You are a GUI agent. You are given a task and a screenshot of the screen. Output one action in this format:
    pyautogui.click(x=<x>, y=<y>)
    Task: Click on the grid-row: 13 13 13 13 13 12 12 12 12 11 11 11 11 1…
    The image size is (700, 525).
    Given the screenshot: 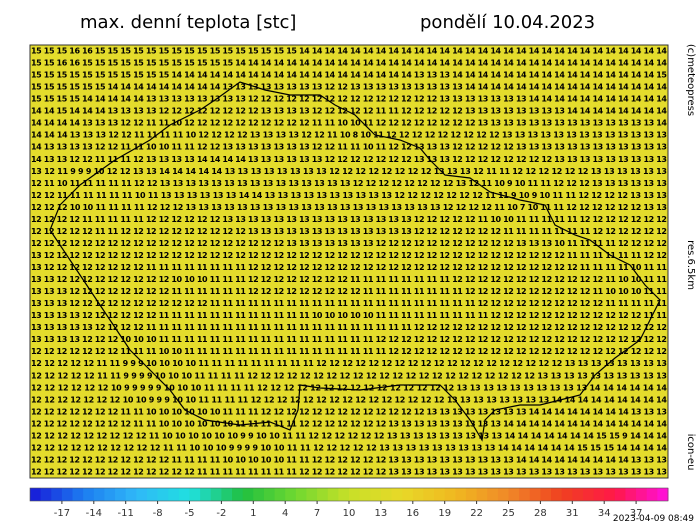 What is the action you would take?
    pyautogui.click(x=349, y=327)
    